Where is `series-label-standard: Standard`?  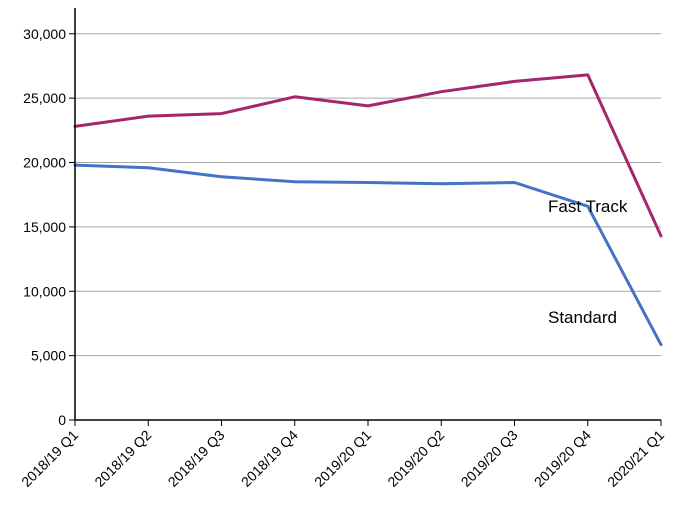
series-label-standard: Standard is located at coordinates (582, 317).